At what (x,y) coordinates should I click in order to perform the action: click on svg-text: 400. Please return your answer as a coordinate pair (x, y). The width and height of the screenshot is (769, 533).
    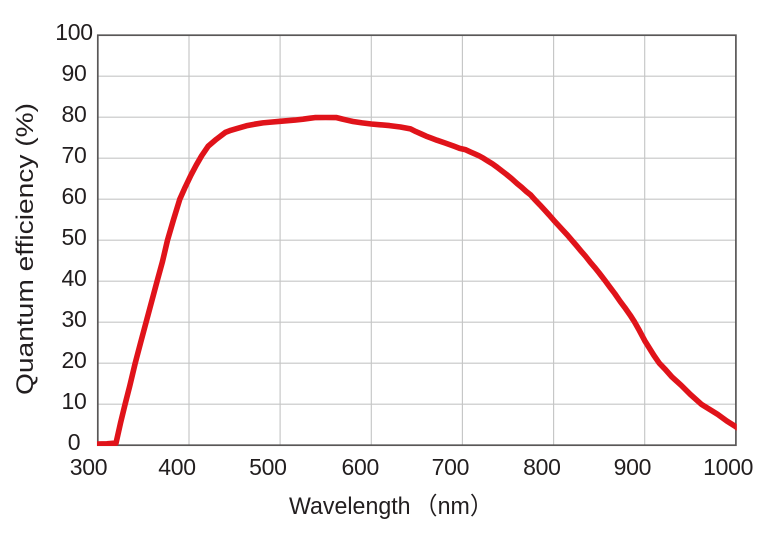
    Looking at the image, I should click on (176, 467).